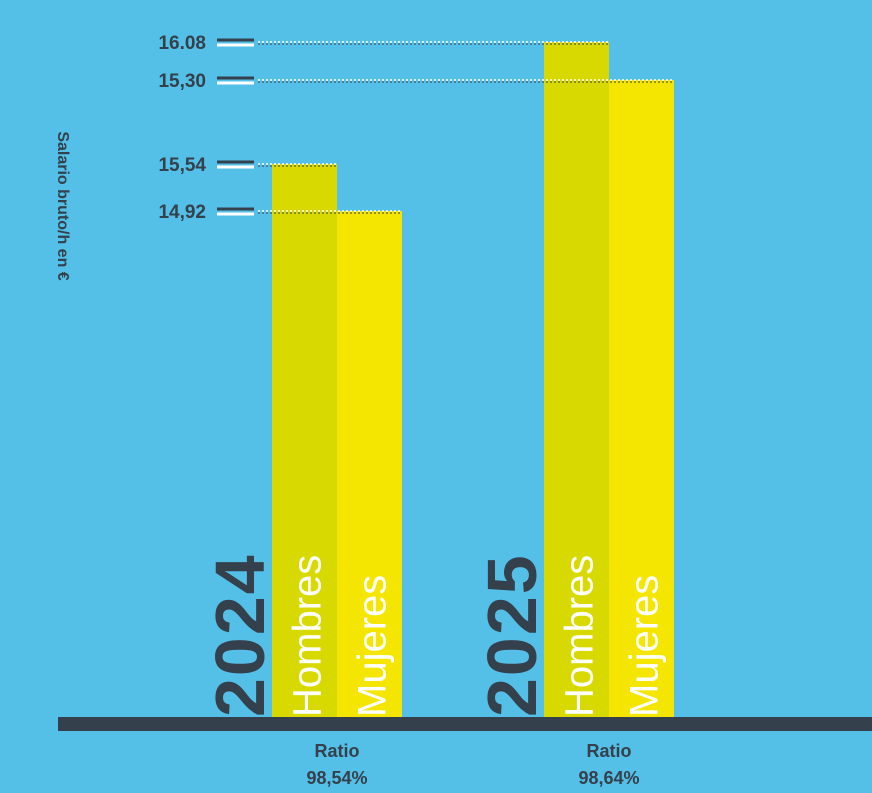 This screenshot has height=793, width=872. Describe the element at coordinates (369, 464) in the screenshot. I see `bar-mujeres-2024` at that location.